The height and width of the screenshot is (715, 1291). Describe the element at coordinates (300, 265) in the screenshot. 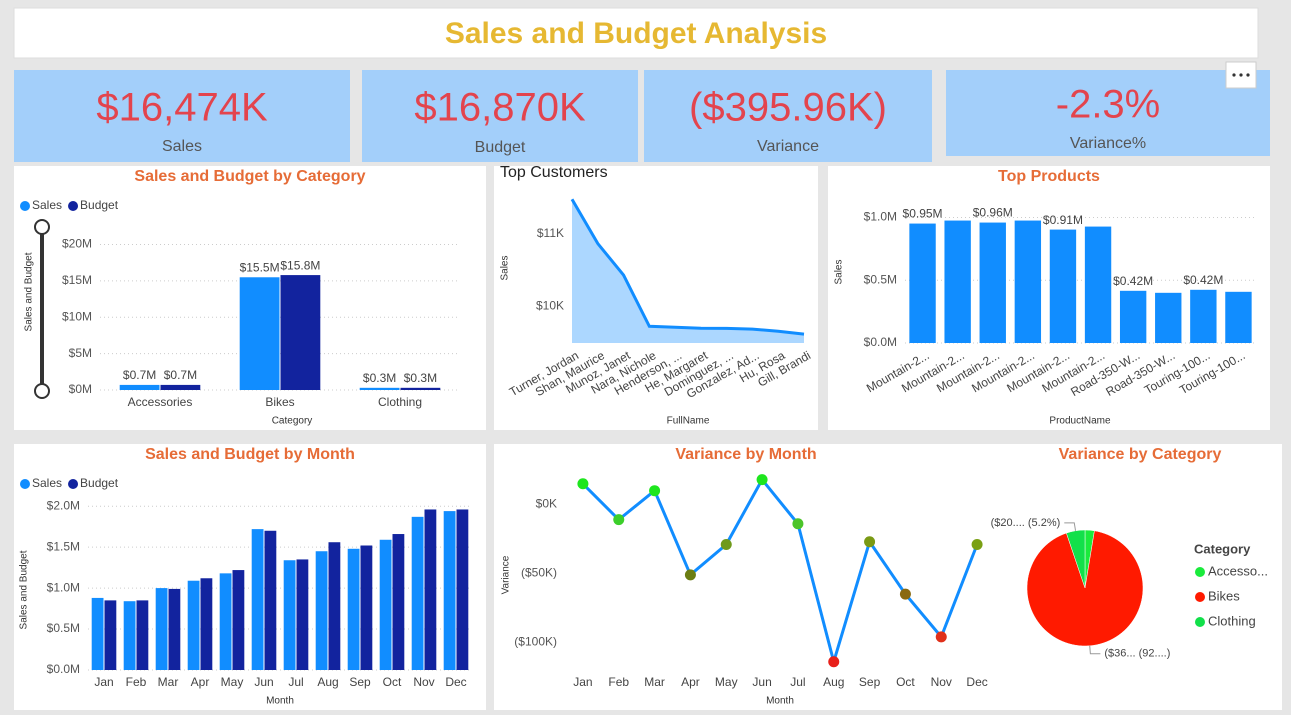

I see `data-label: $15.8M` at that location.